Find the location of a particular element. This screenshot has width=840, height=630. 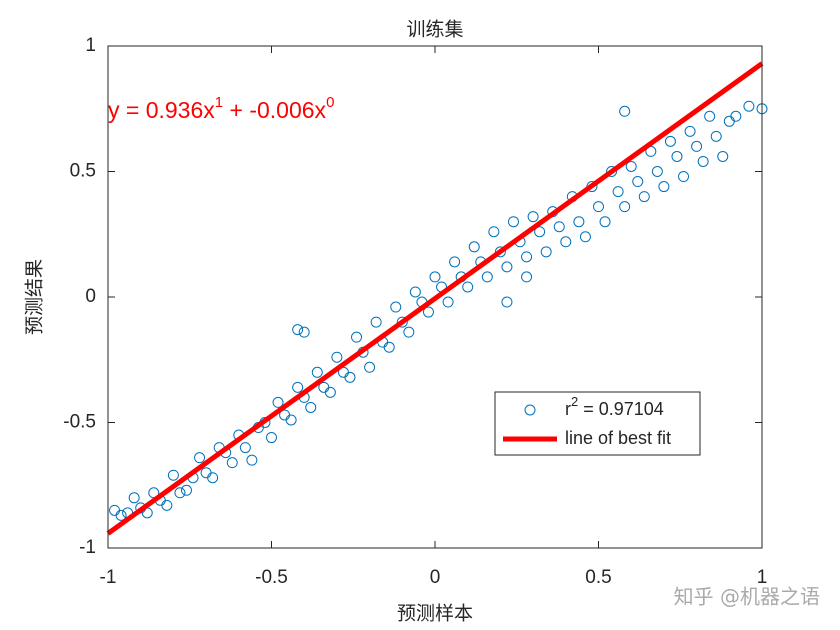

y-tick-label: -1 is located at coordinates (87, 547).